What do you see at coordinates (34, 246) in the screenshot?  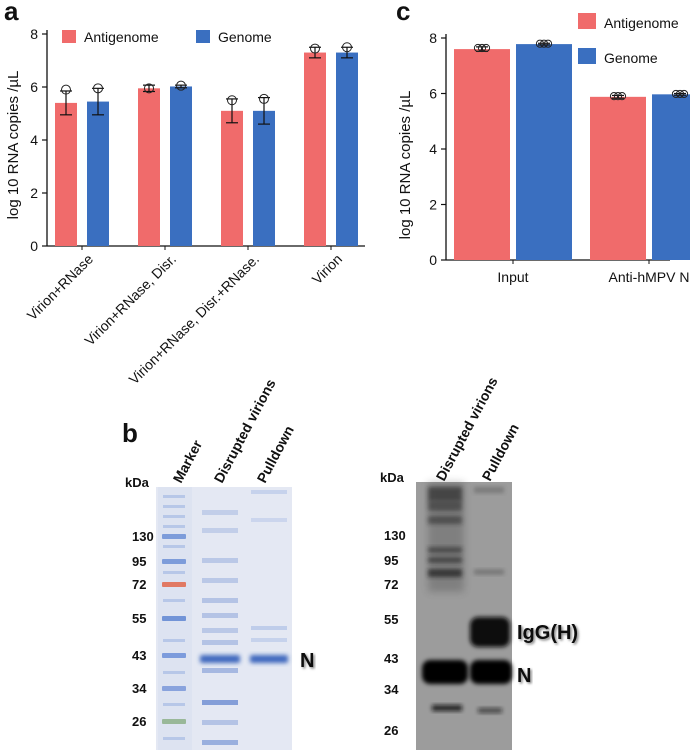 I see `y-tick-label: 0` at bounding box center [34, 246].